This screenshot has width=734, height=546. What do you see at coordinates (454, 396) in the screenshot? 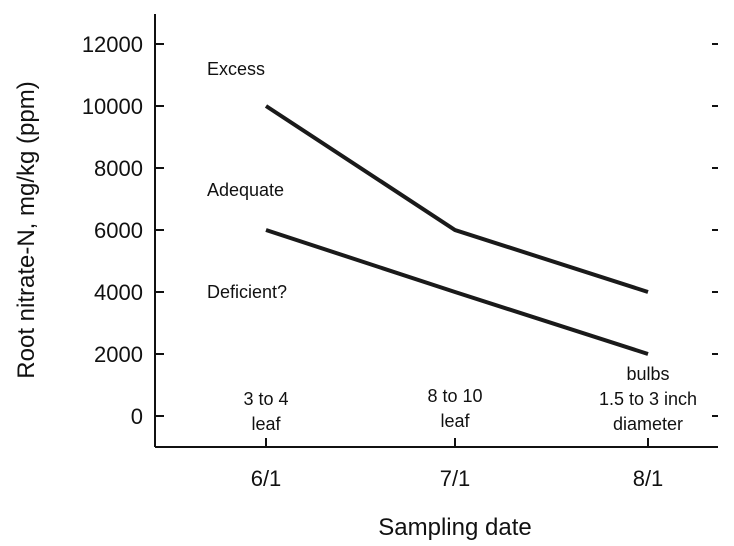
I see `stage-label-7-1-line1: 8 to 10` at bounding box center [454, 396].